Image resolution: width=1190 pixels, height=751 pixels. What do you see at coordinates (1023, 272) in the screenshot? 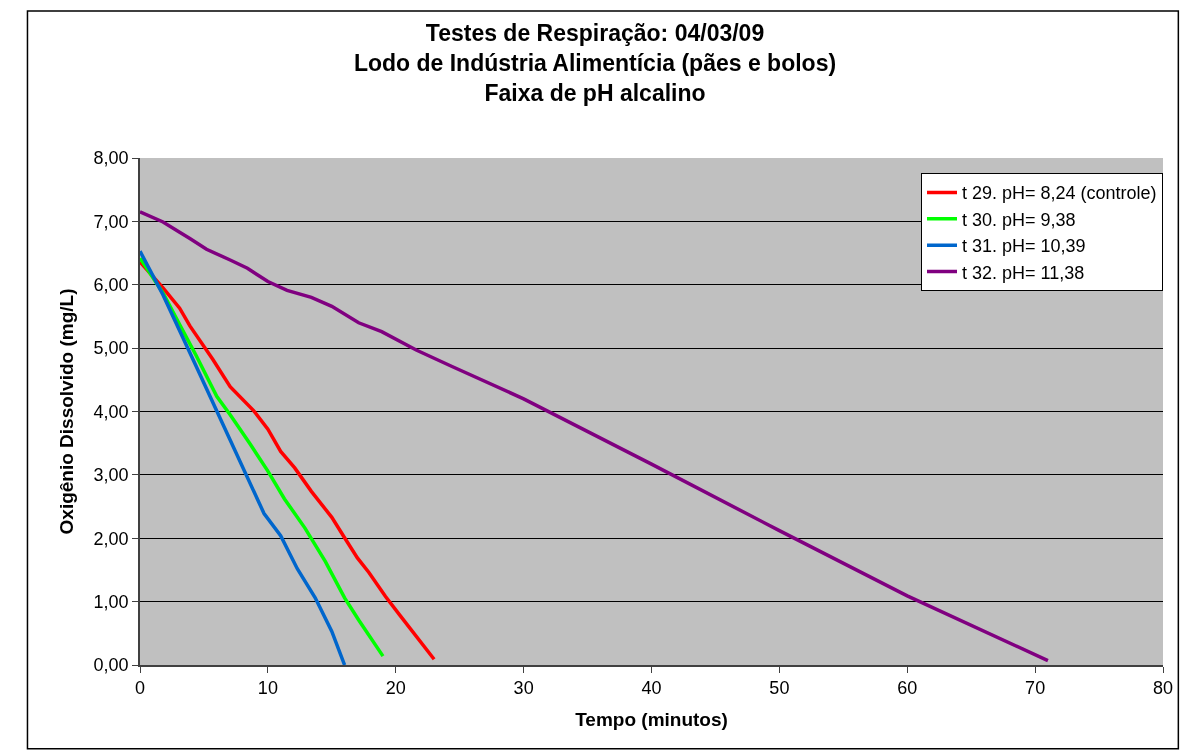
I see `legend-label: t 32. pH= 11,38` at bounding box center [1023, 272].